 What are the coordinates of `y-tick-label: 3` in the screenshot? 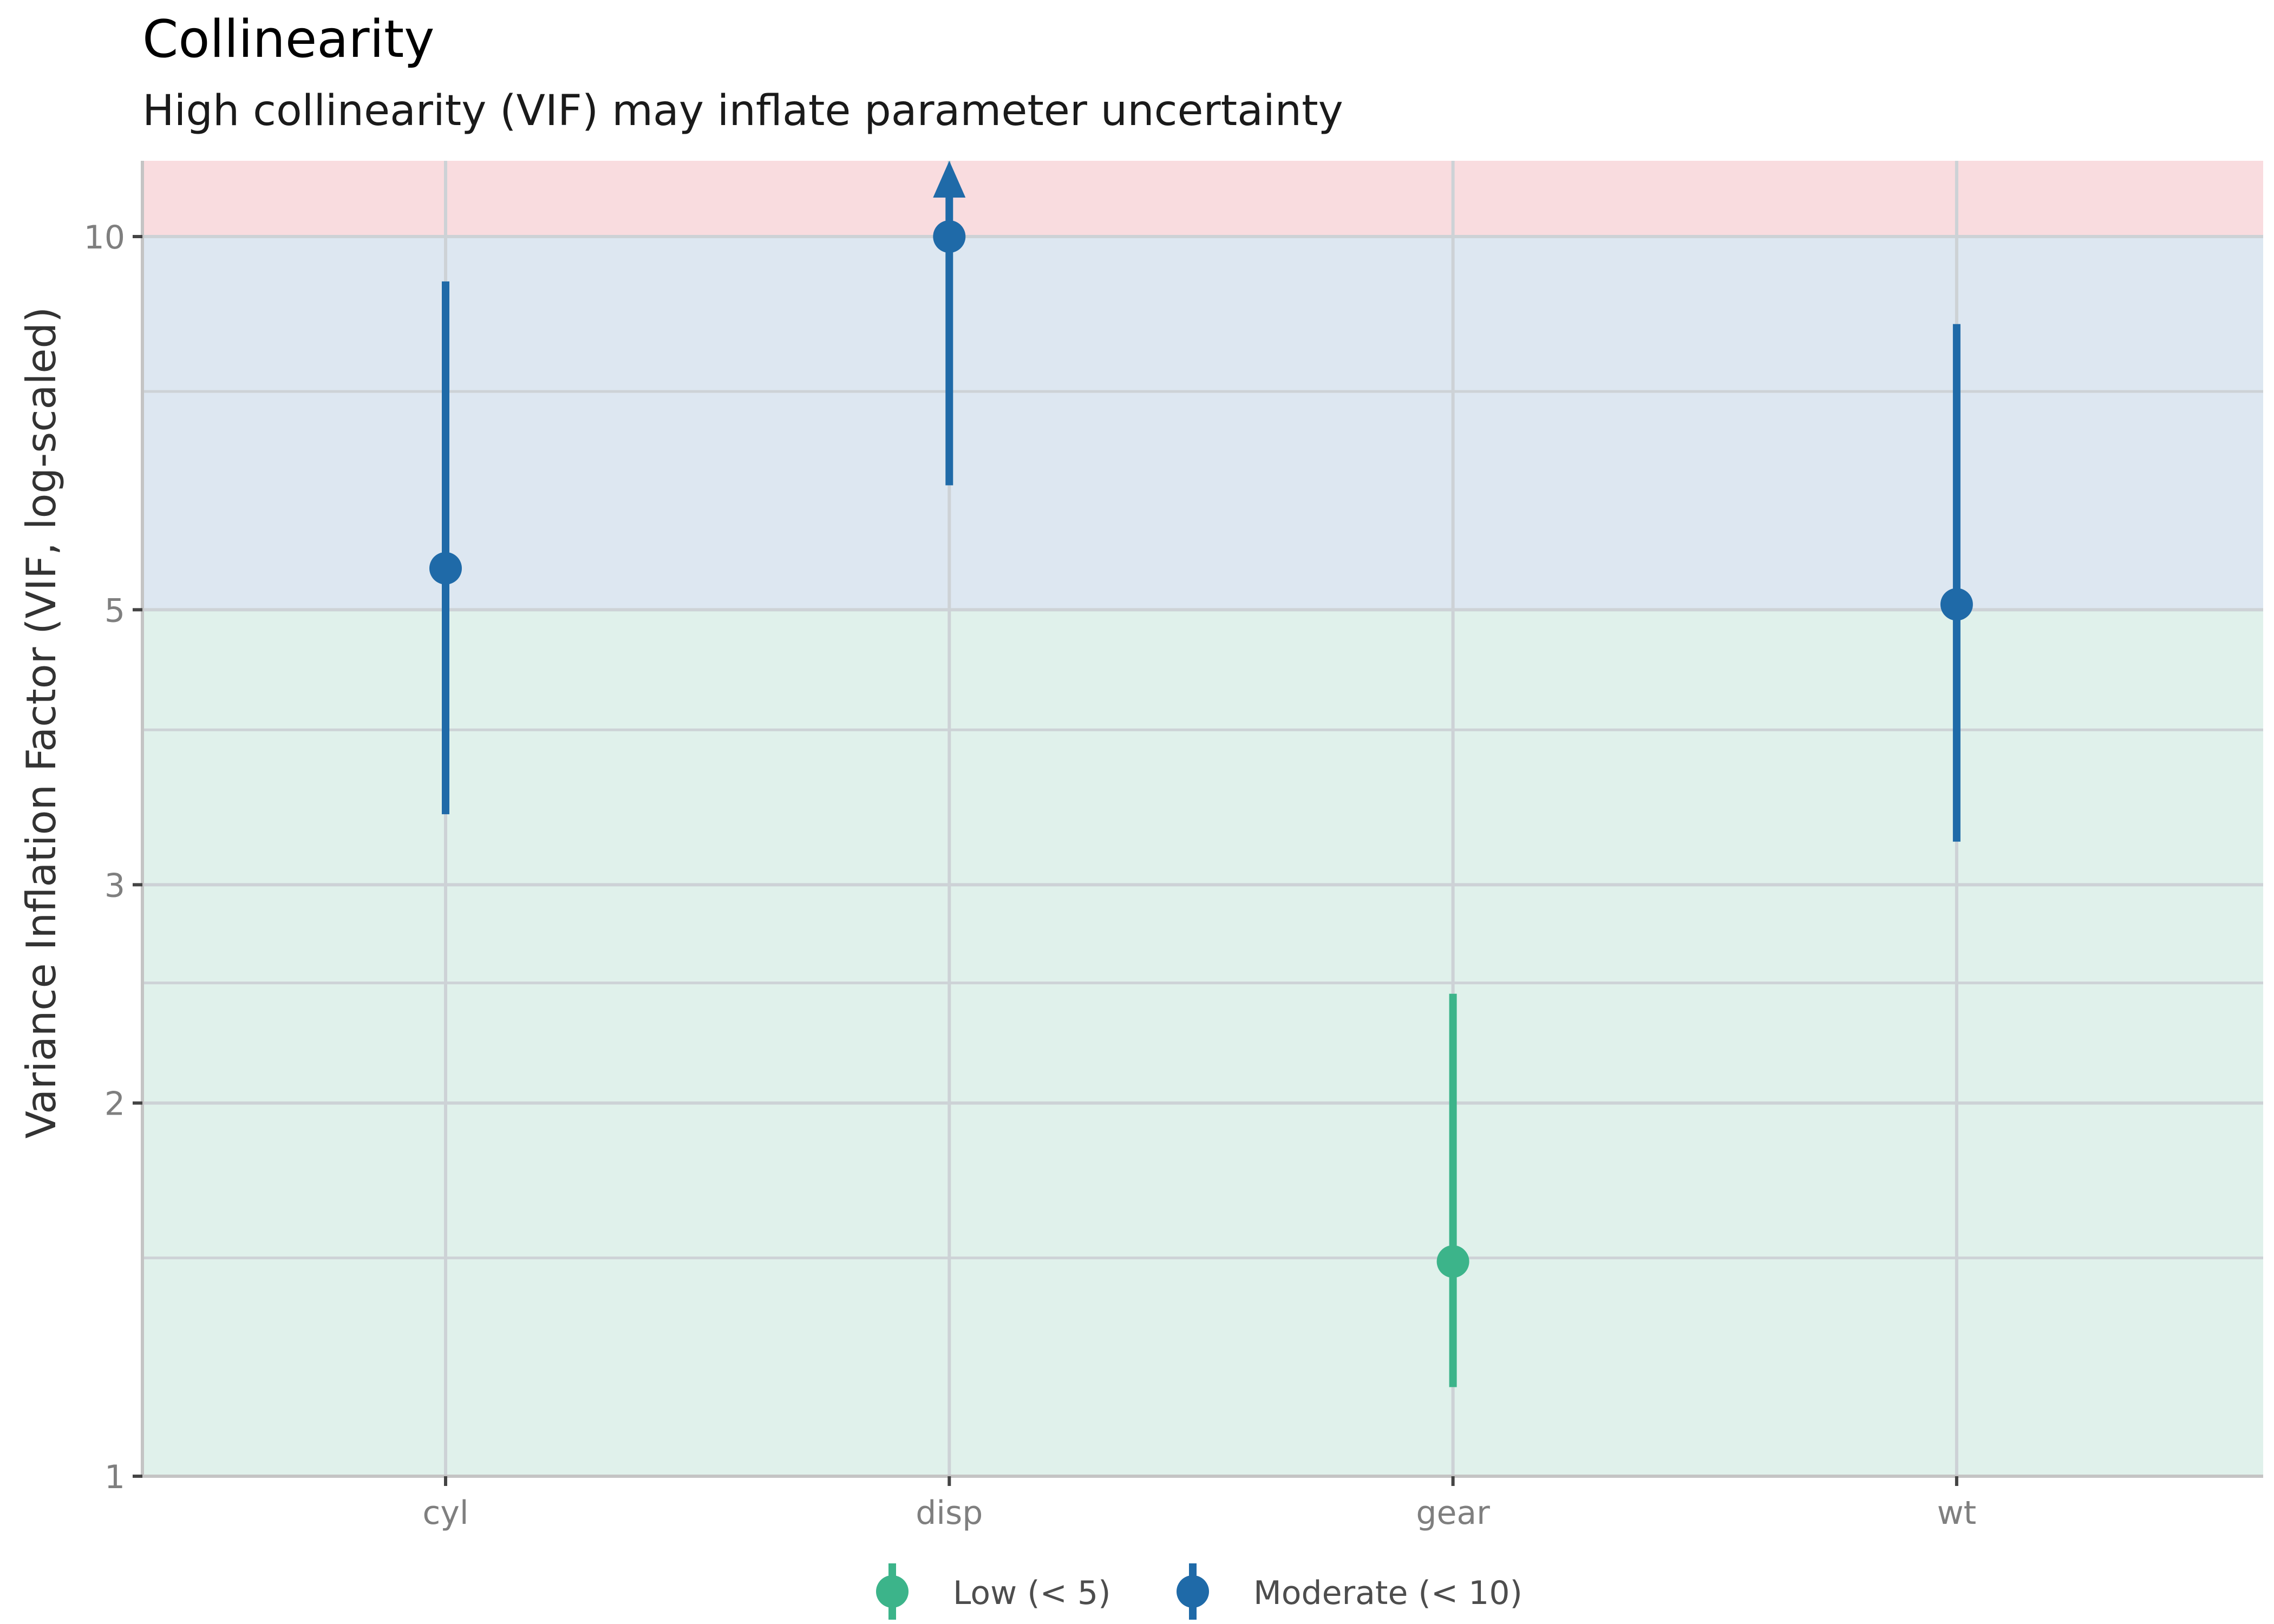 It's located at (115, 886).